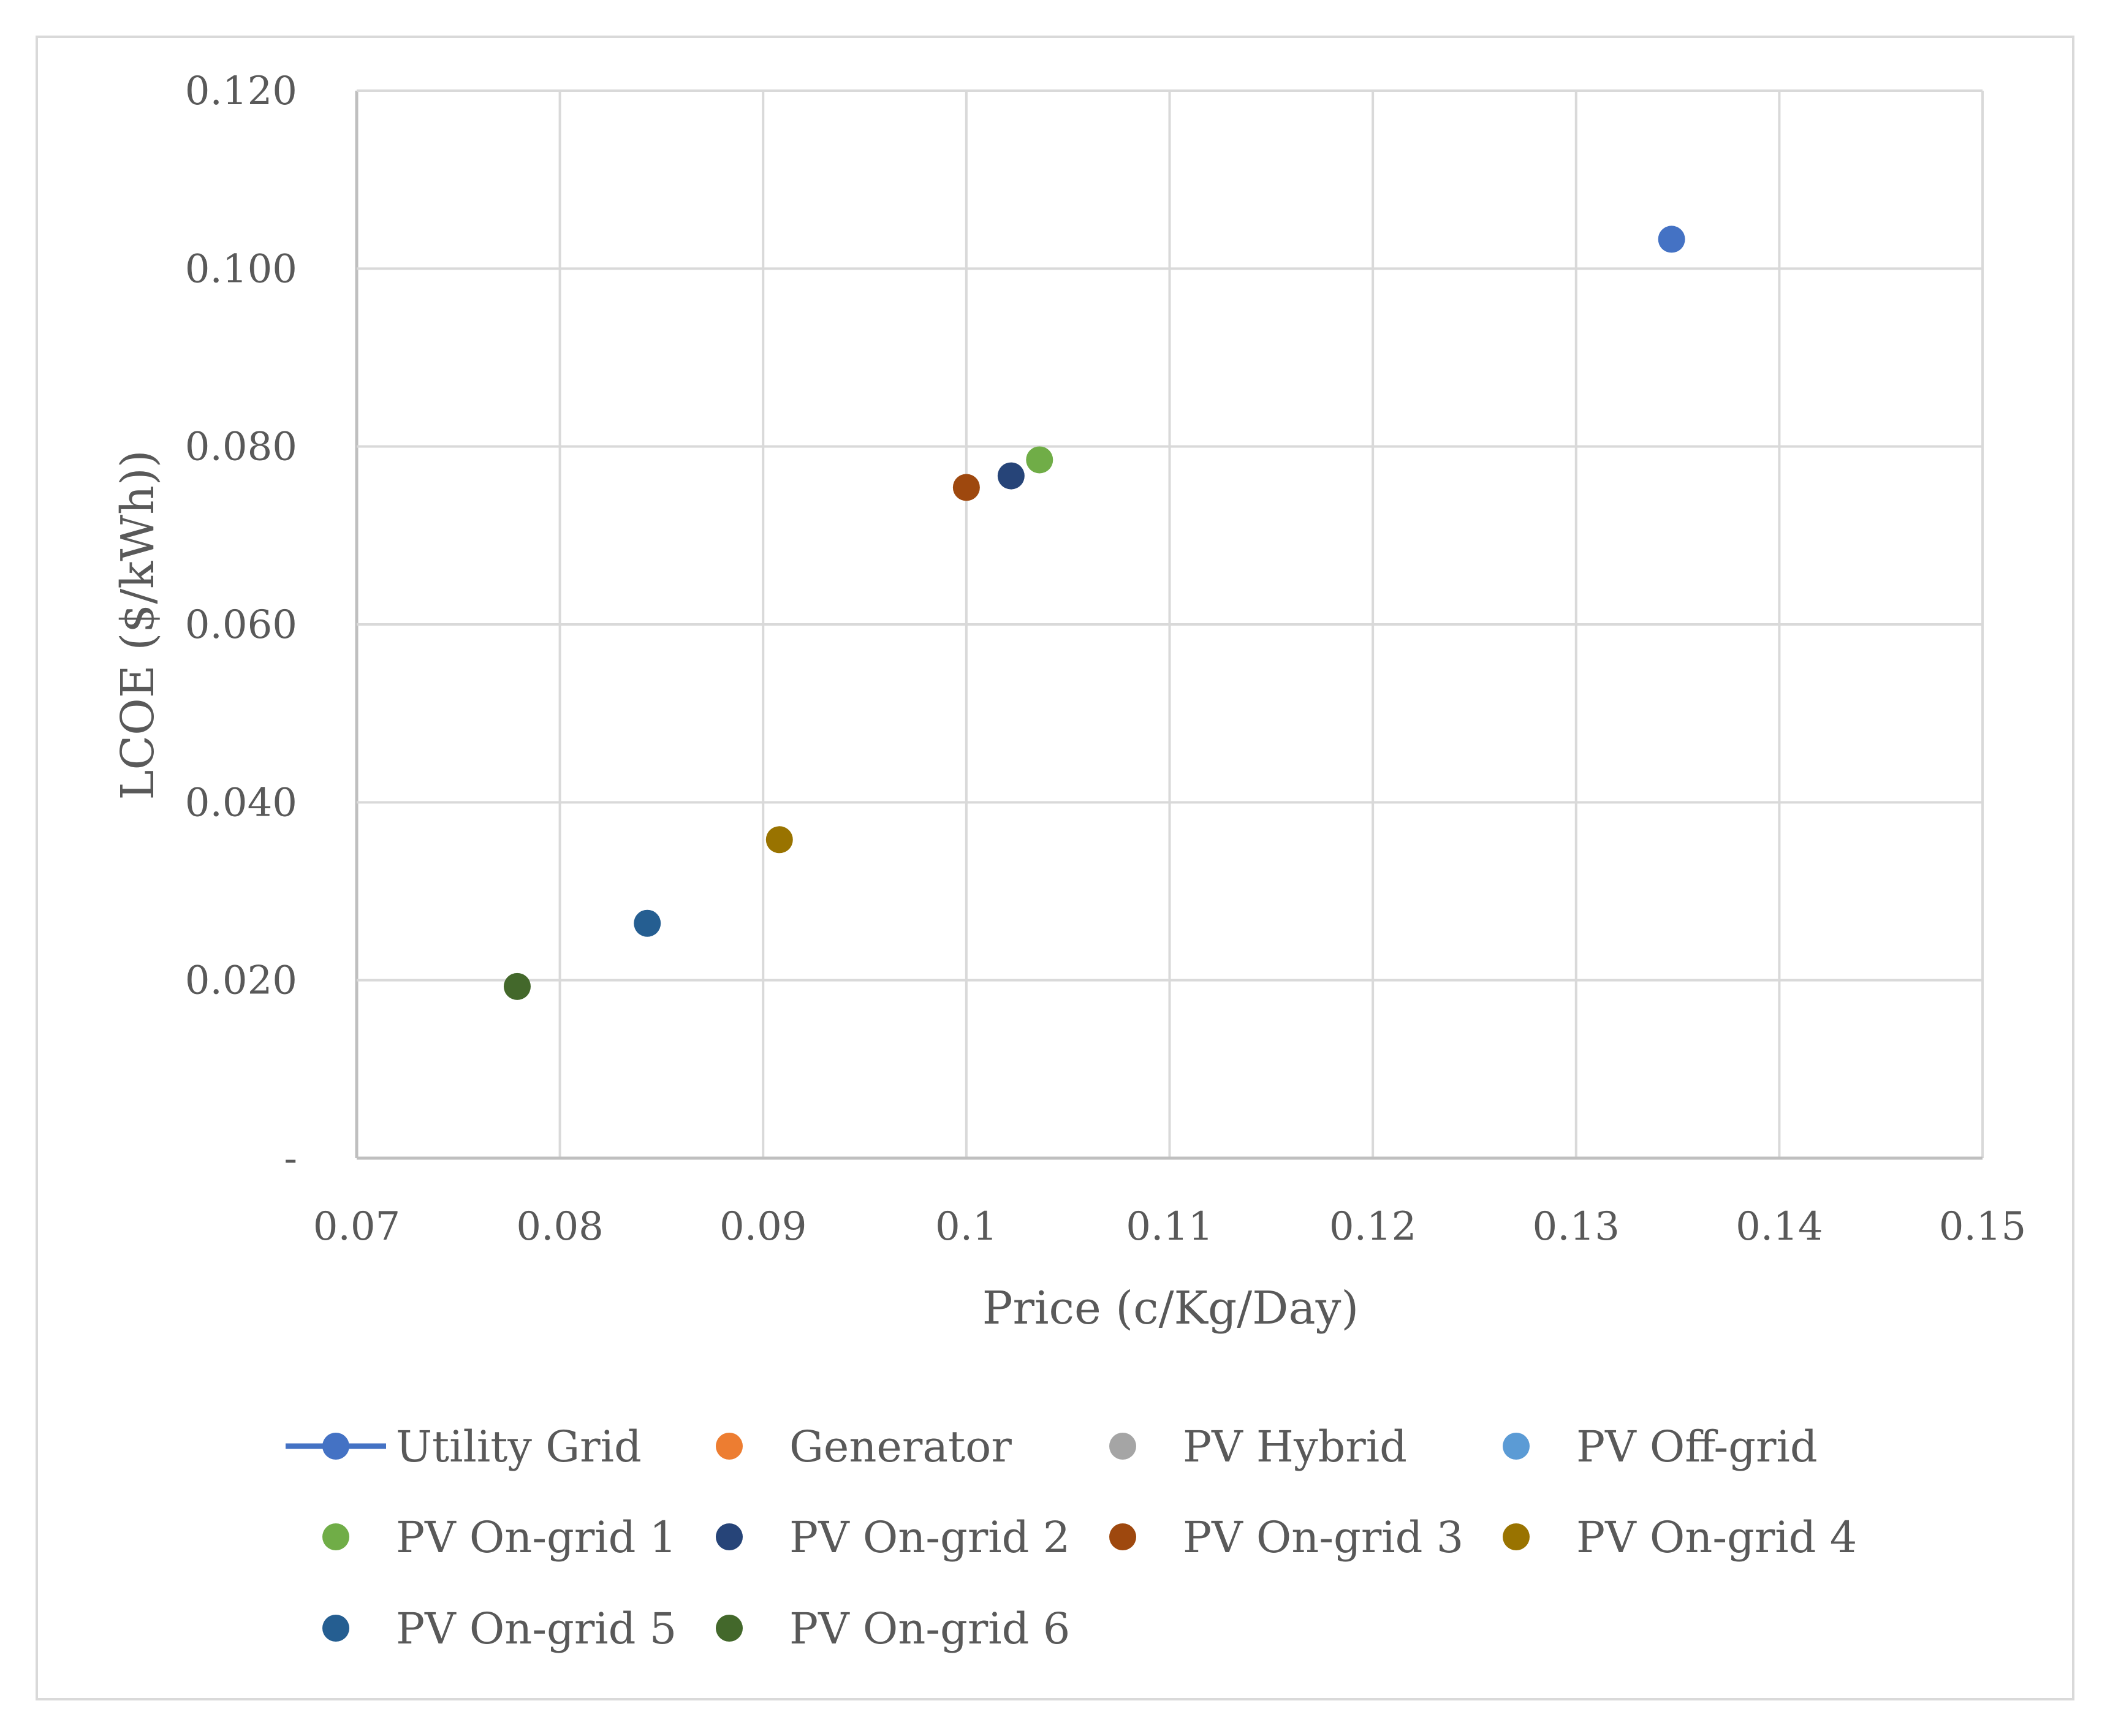 The height and width of the screenshot is (1736, 2110). I want to click on legend-item: PV On-grid 4, so click(1680, 1537).